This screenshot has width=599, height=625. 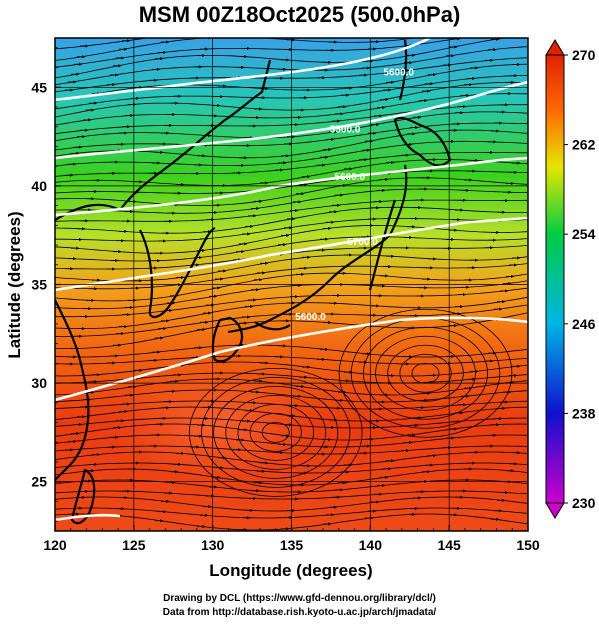 I want to click on y-axis-title: Latitude (degrees), so click(x=14, y=284).